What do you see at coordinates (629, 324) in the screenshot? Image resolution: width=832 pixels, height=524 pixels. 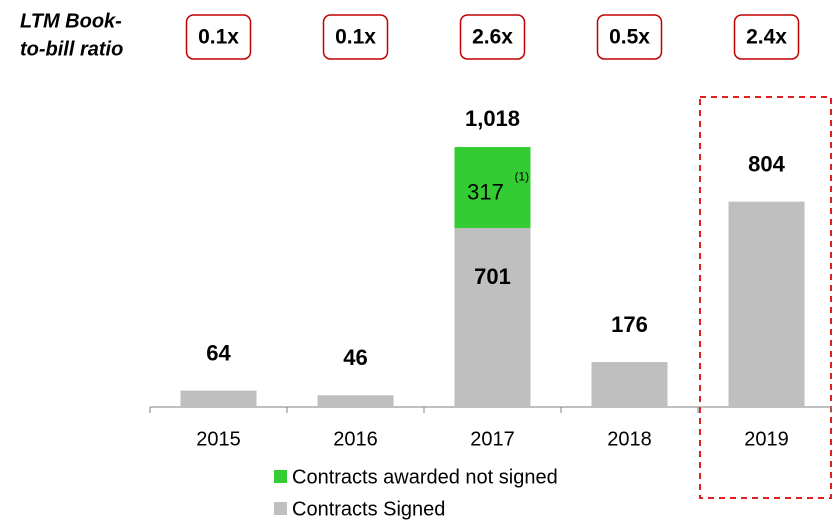 I see `value-label: 176` at bounding box center [629, 324].